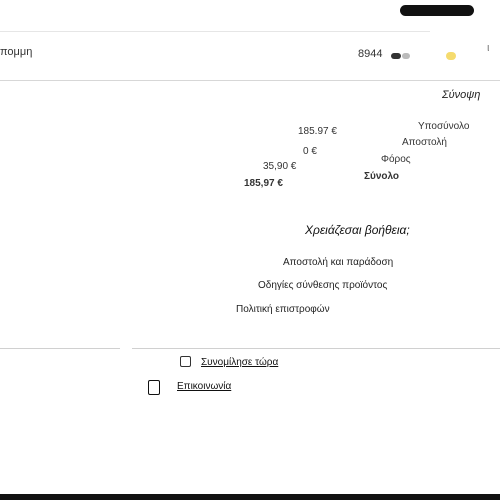 The height and width of the screenshot is (500, 500). I want to click on subtotal-label: Υποσύνολο, so click(444, 126).